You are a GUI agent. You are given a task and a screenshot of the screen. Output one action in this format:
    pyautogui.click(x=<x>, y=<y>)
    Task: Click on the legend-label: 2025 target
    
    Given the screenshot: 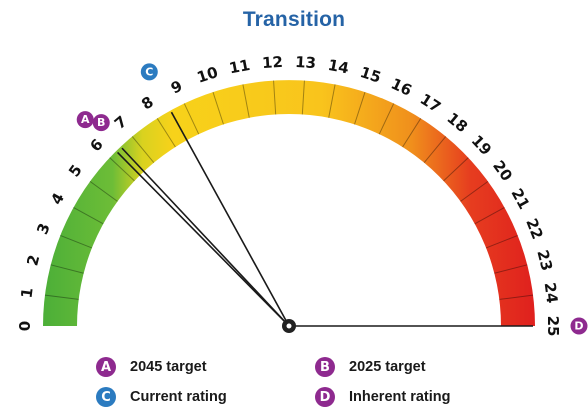 What is the action you would take?
    pyautogui.click(x=387, y=367)
    